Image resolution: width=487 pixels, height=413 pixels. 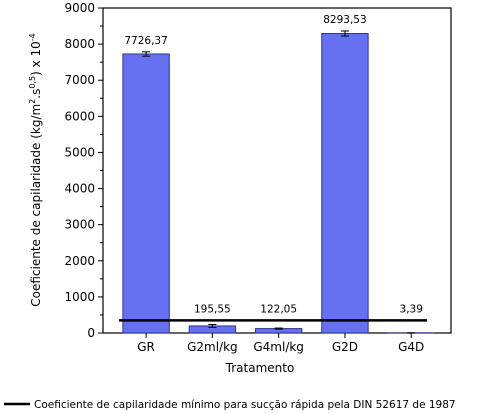 I want to click on data-label: 8293,53, so click(x=344, y=20).